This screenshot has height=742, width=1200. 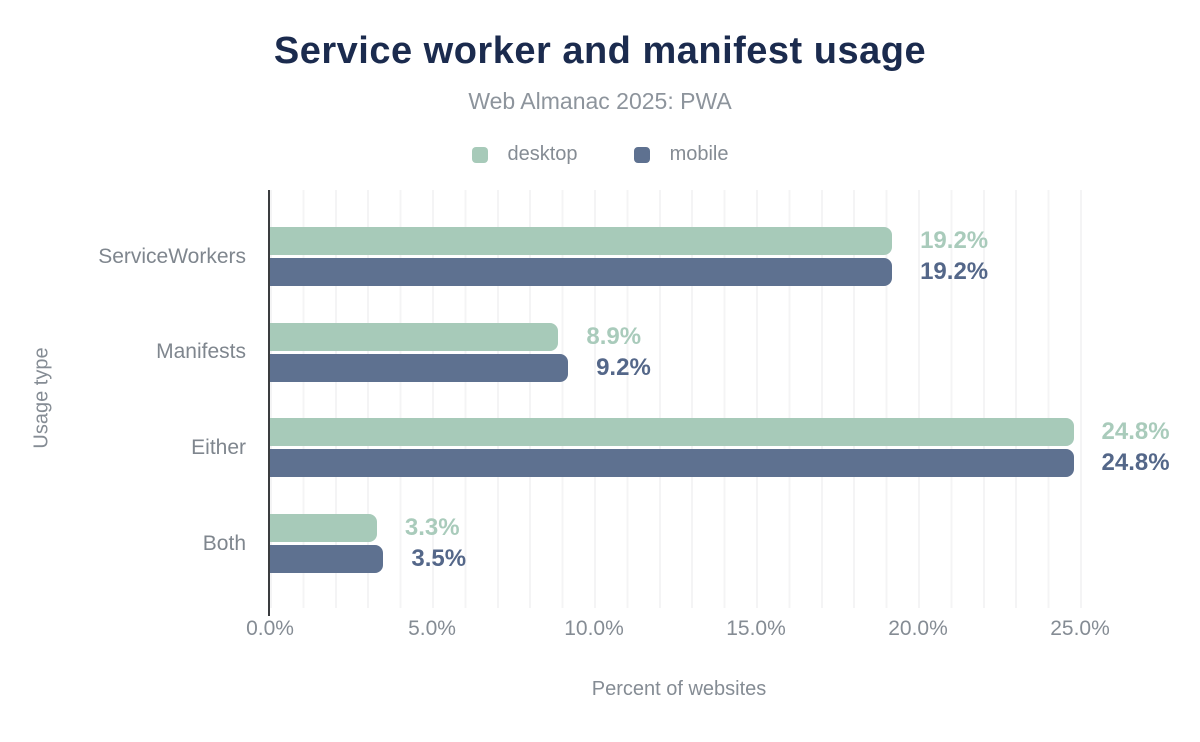 I want to click on chart-title: Service worker and manifest usage, so click(x=600, y=51).